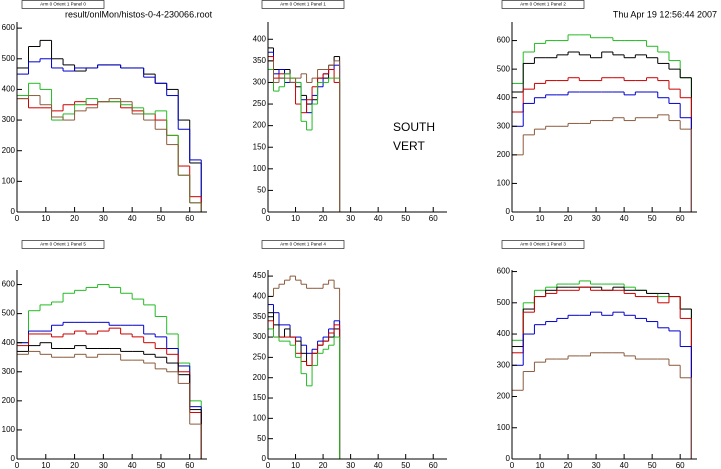 This screenshot has width=721, height=469. I want to click on panel-title: Arm 0 Orient 1 Panel 4, so click(303, 244).